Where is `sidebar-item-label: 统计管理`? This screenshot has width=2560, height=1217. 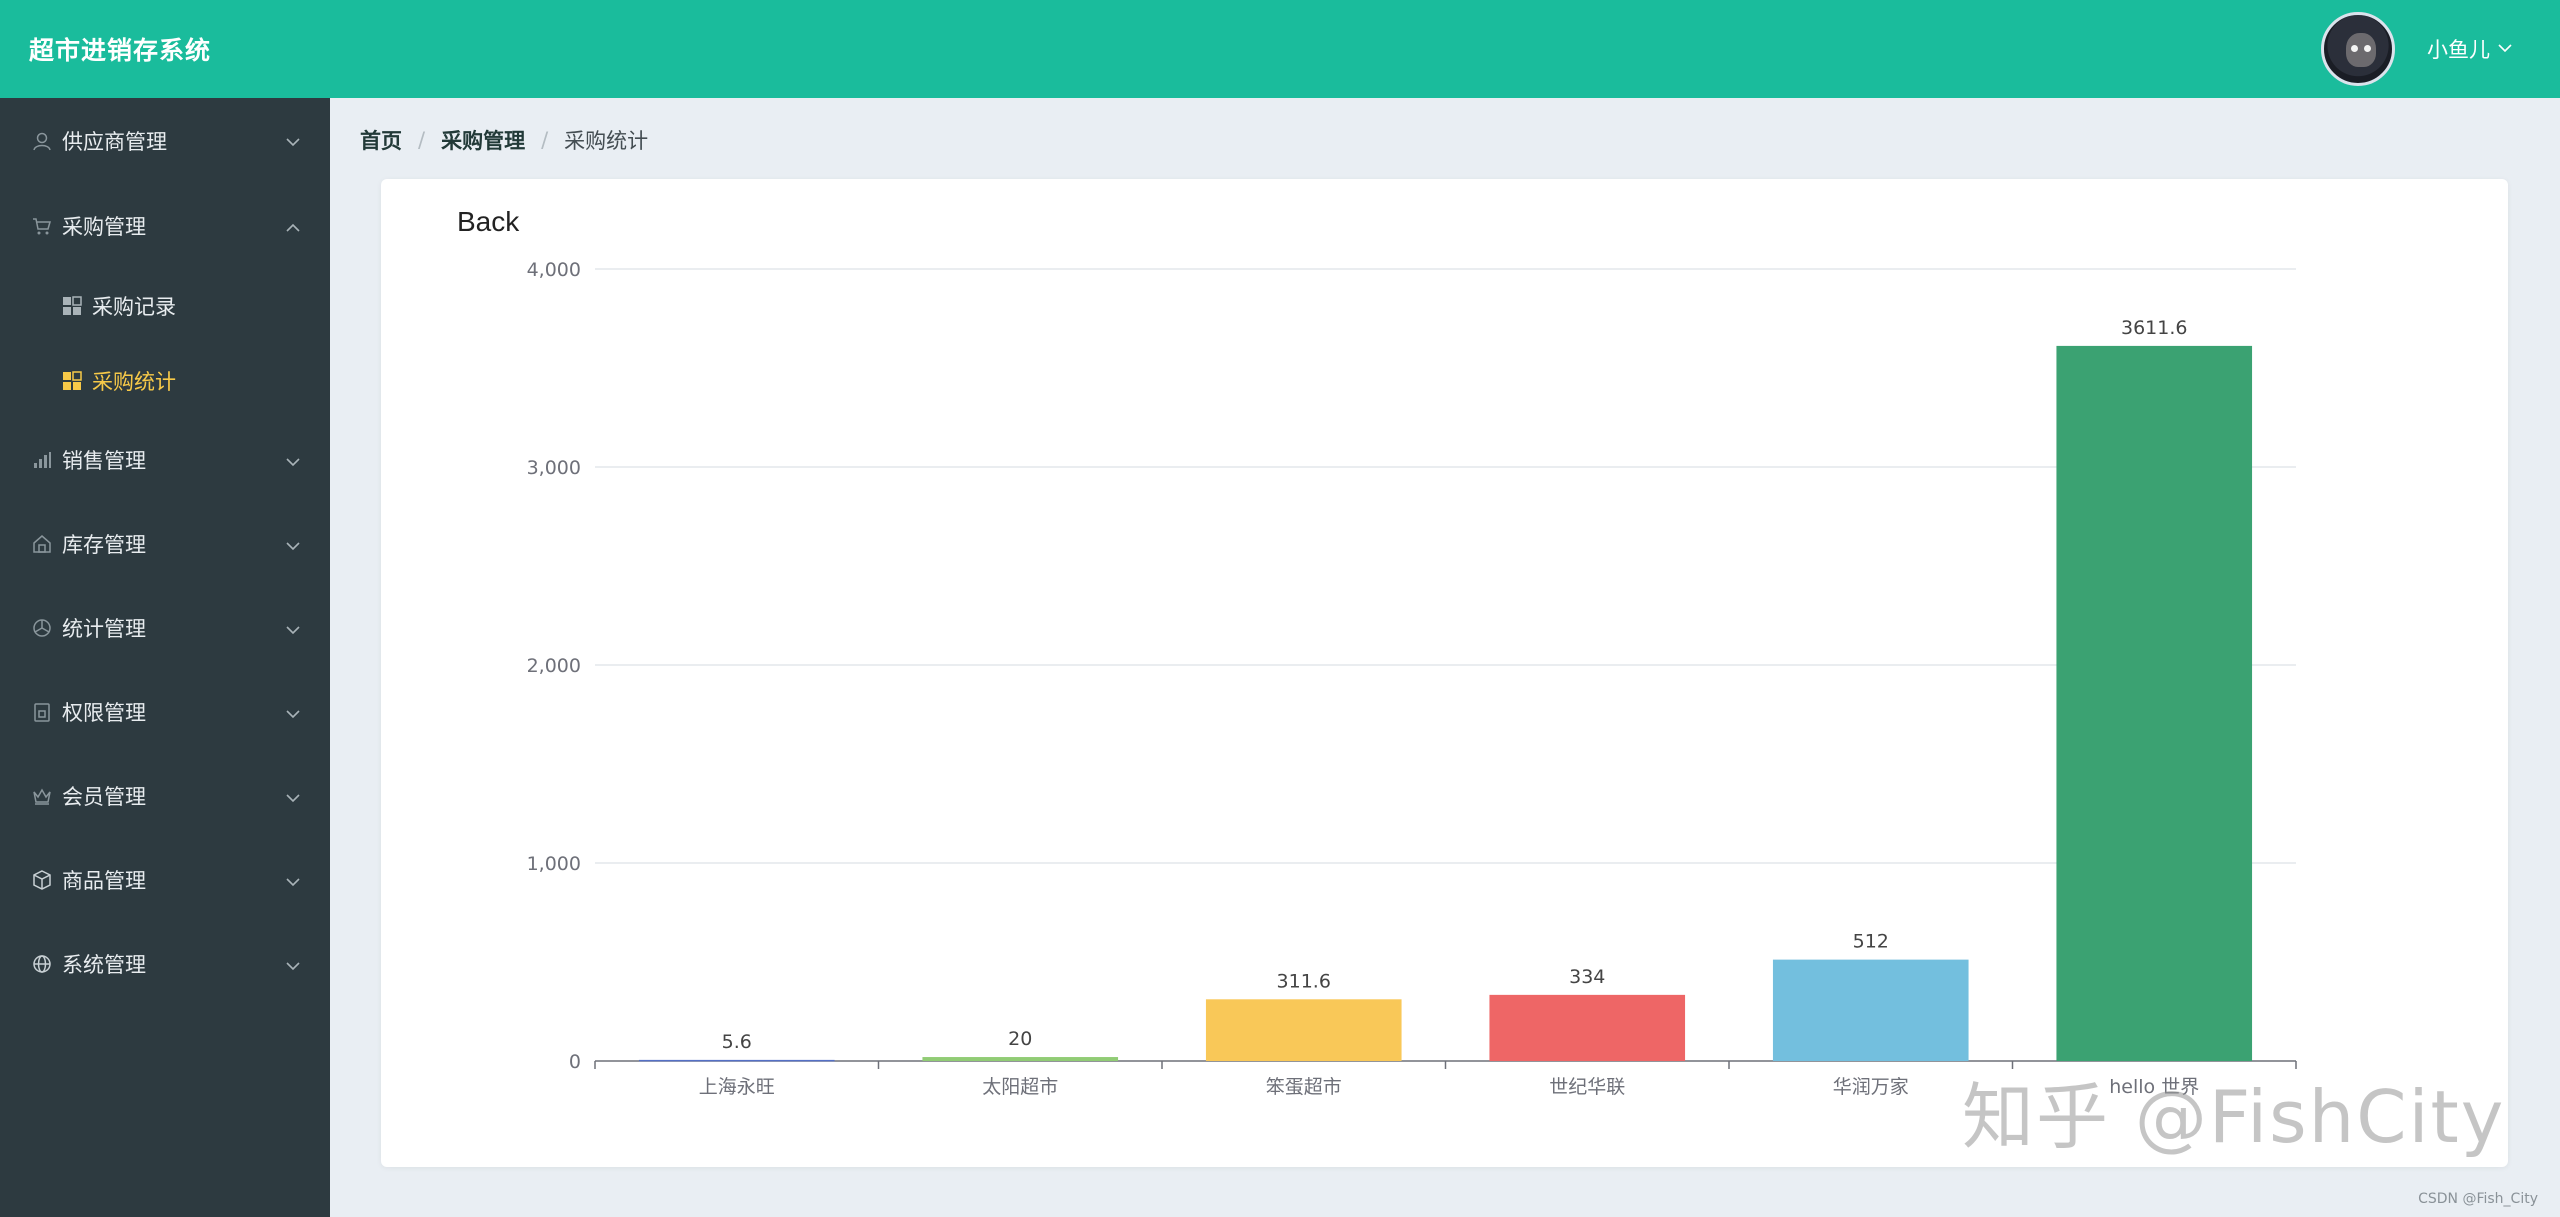
sidebar-item-label: 统计管理 is located at coordinates (104, 629).